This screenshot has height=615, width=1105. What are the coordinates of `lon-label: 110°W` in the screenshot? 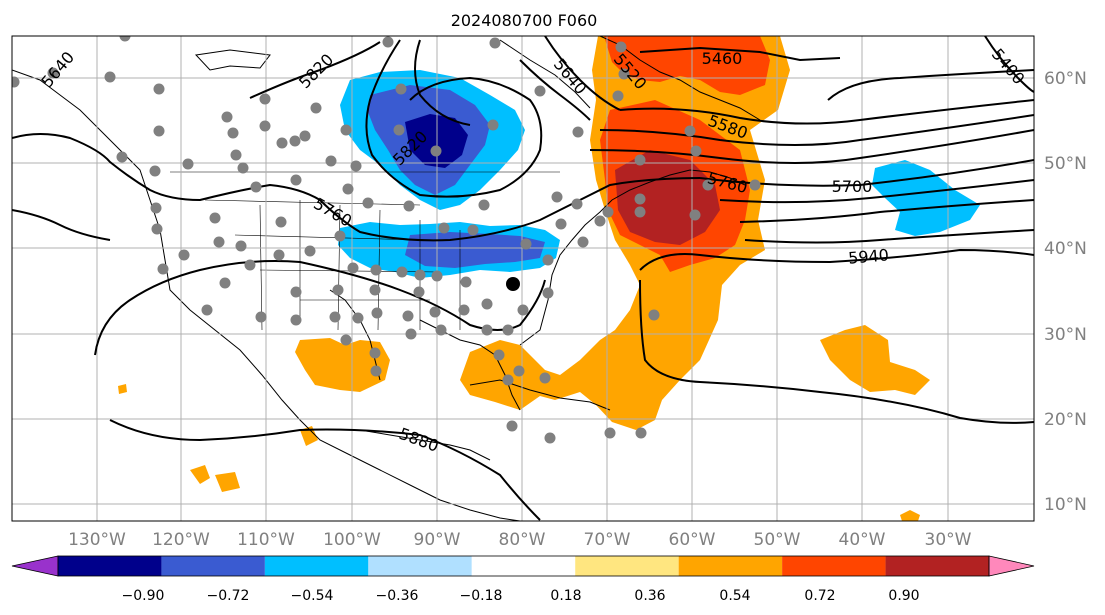 It's located at (266, 540).